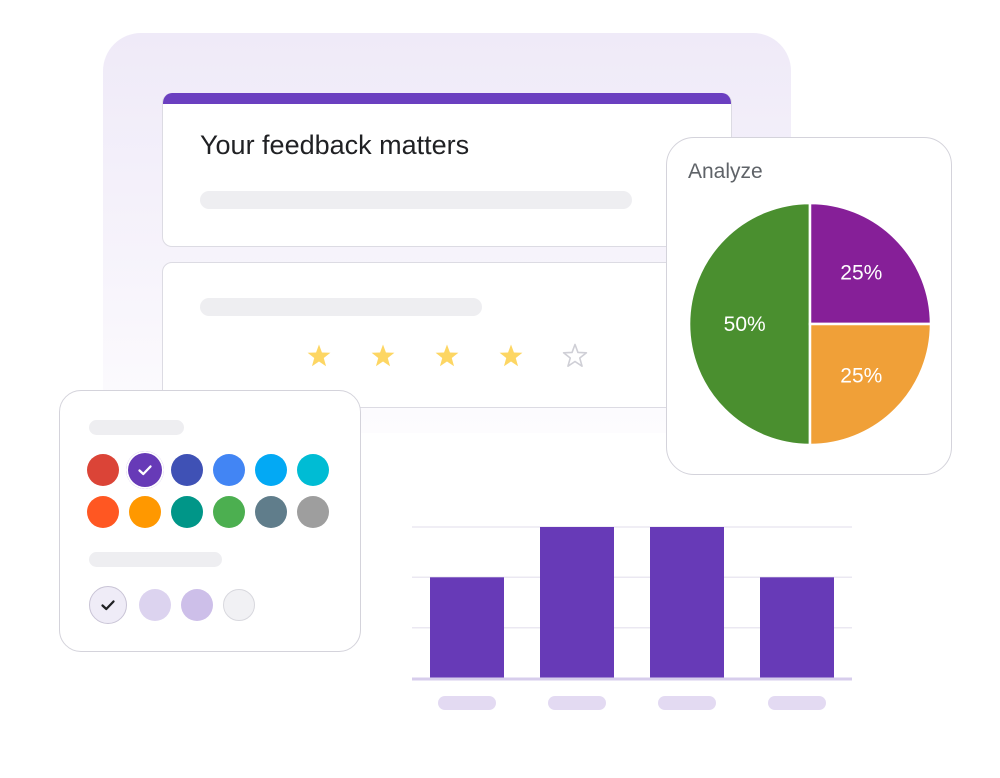 The width and height of the screenshot is (1000, 778). I want to click on background-shade-row, so click(172, 605).